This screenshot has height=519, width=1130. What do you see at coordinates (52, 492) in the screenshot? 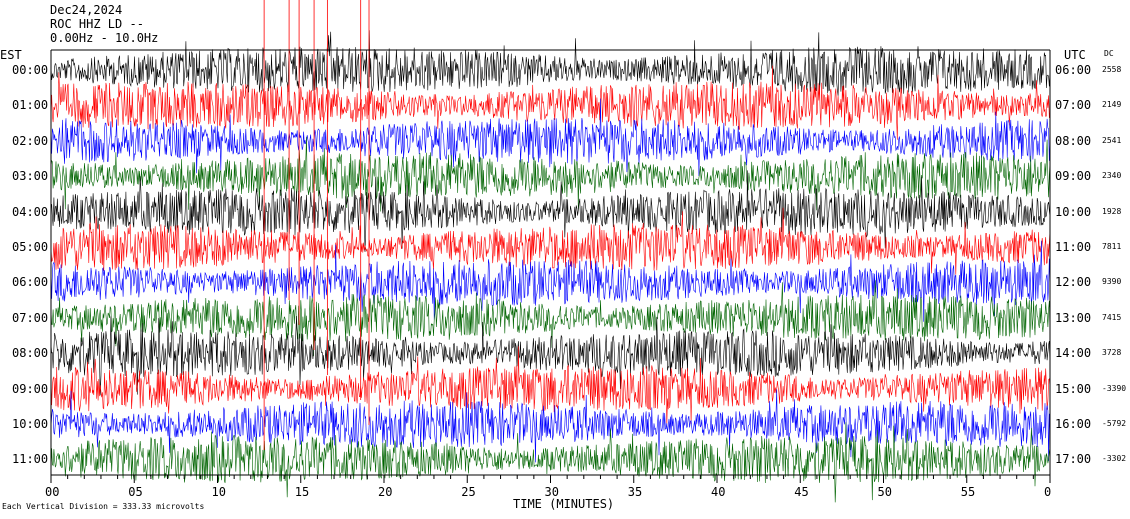
I see `x-tick-label: 00` at bounding box center [52, 492].